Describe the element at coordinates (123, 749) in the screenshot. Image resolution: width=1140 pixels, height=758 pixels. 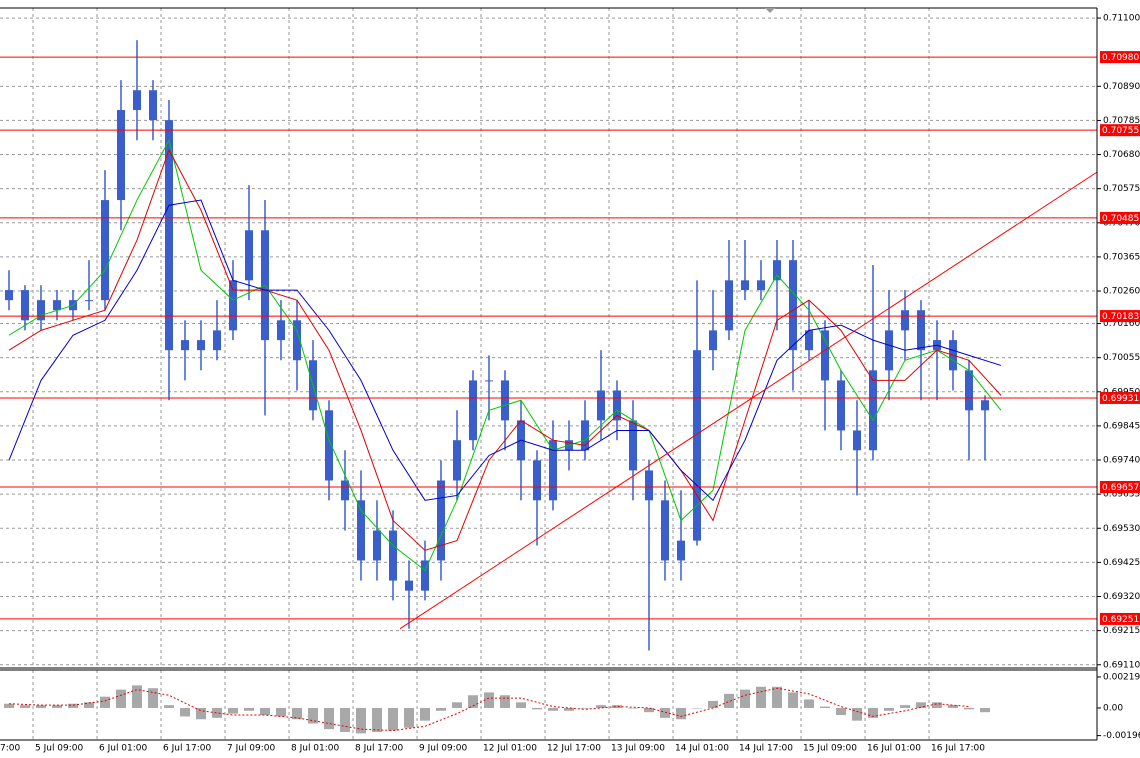
I see `x-tick-label: 6 Jul 01:00` at that location.